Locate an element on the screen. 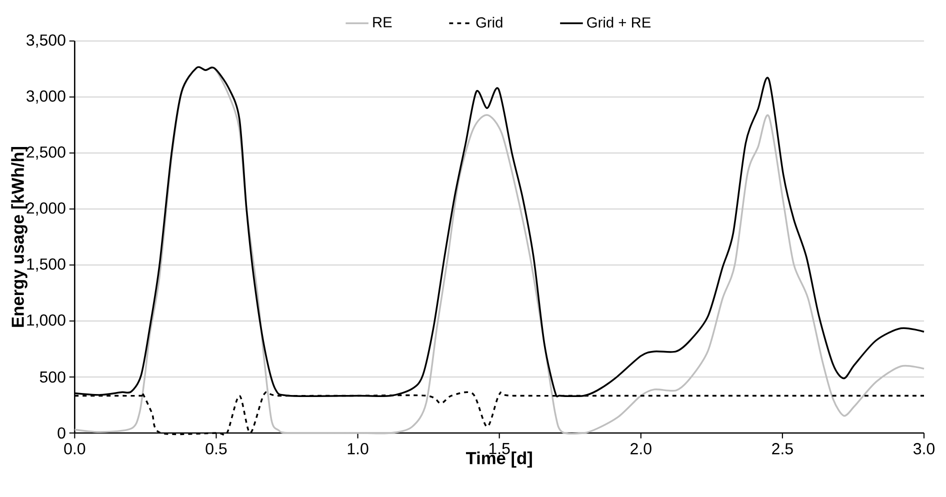 The width and height of the screenshot is (946, 497). y-tick-label: 1,000 is located at coordinates (46, 321).